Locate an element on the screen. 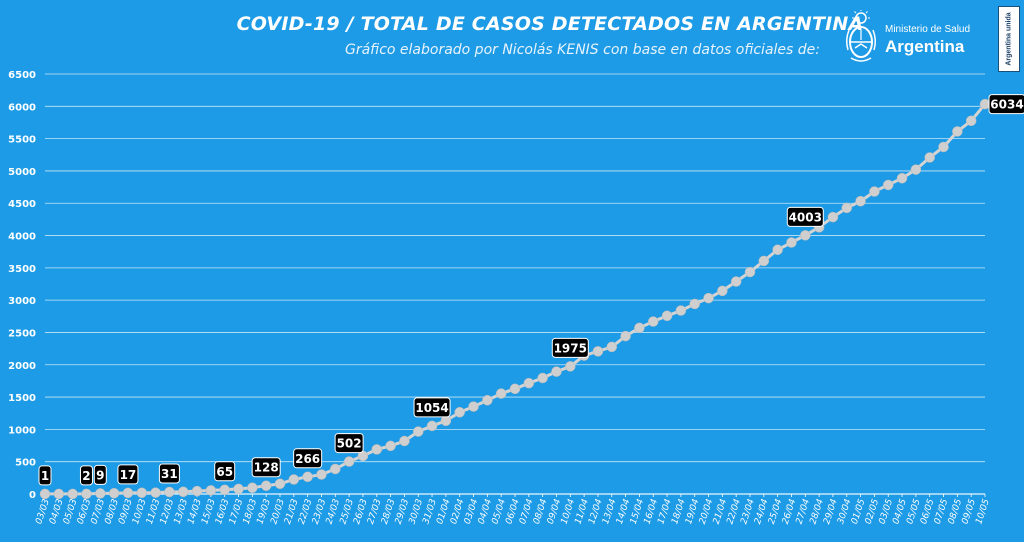  data-label: 65 is located at coordinates (224, 472).